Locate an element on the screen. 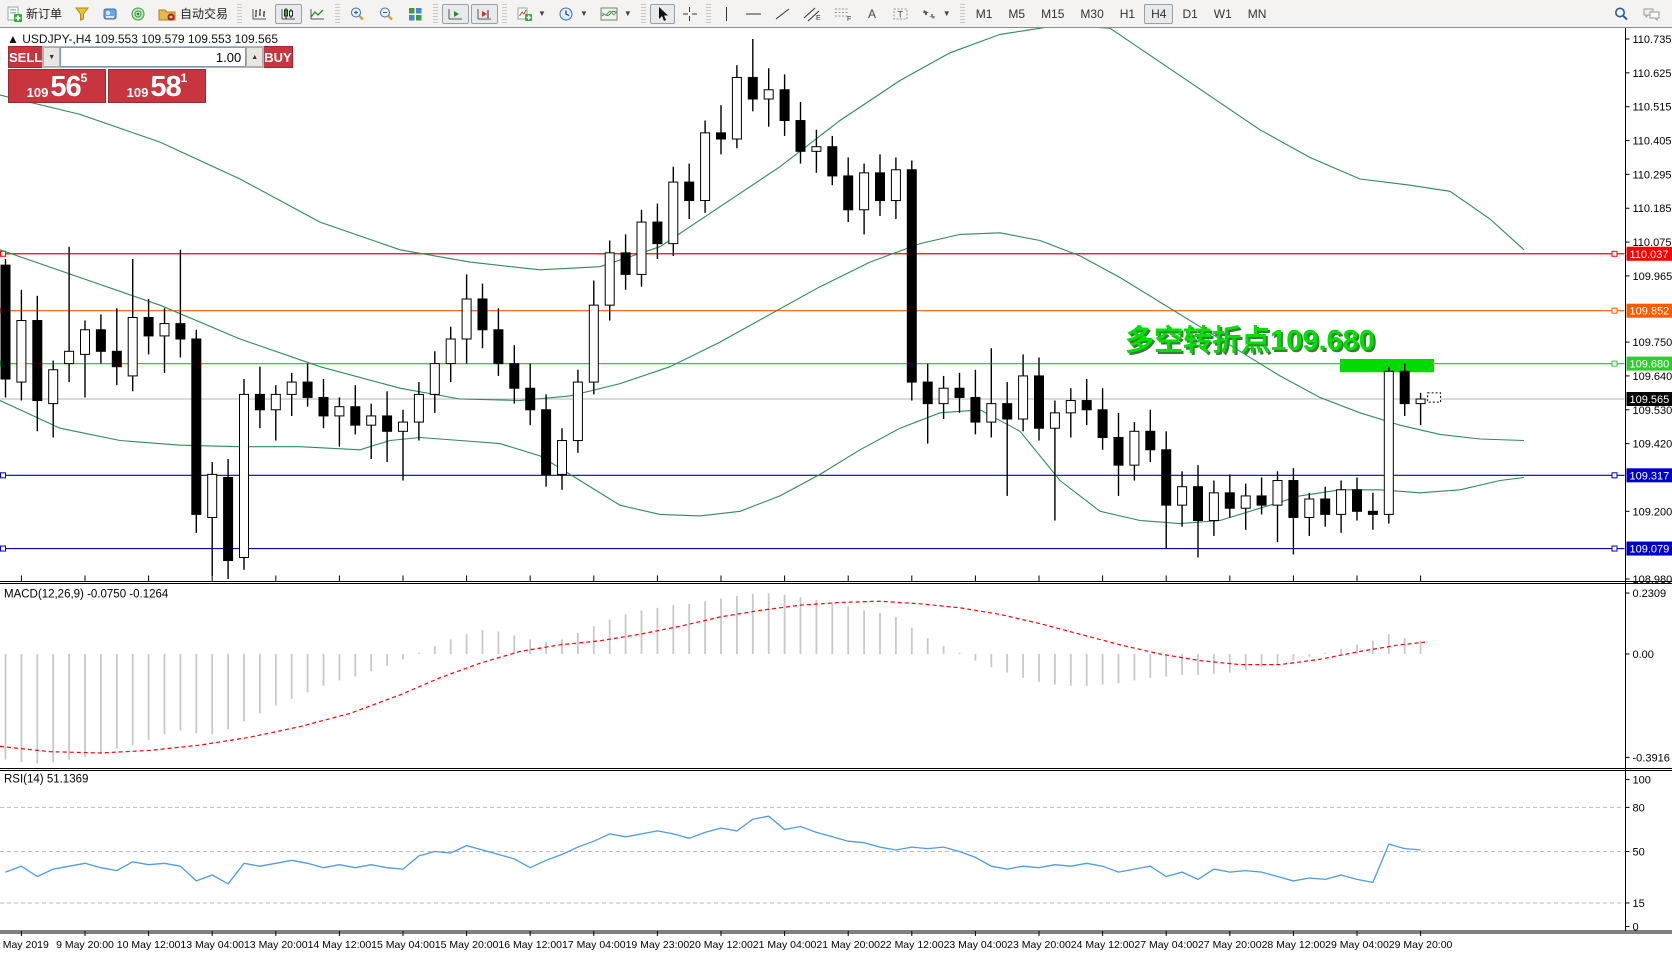  volume-increase-button: ▲ is located at coordinates (255, 57).